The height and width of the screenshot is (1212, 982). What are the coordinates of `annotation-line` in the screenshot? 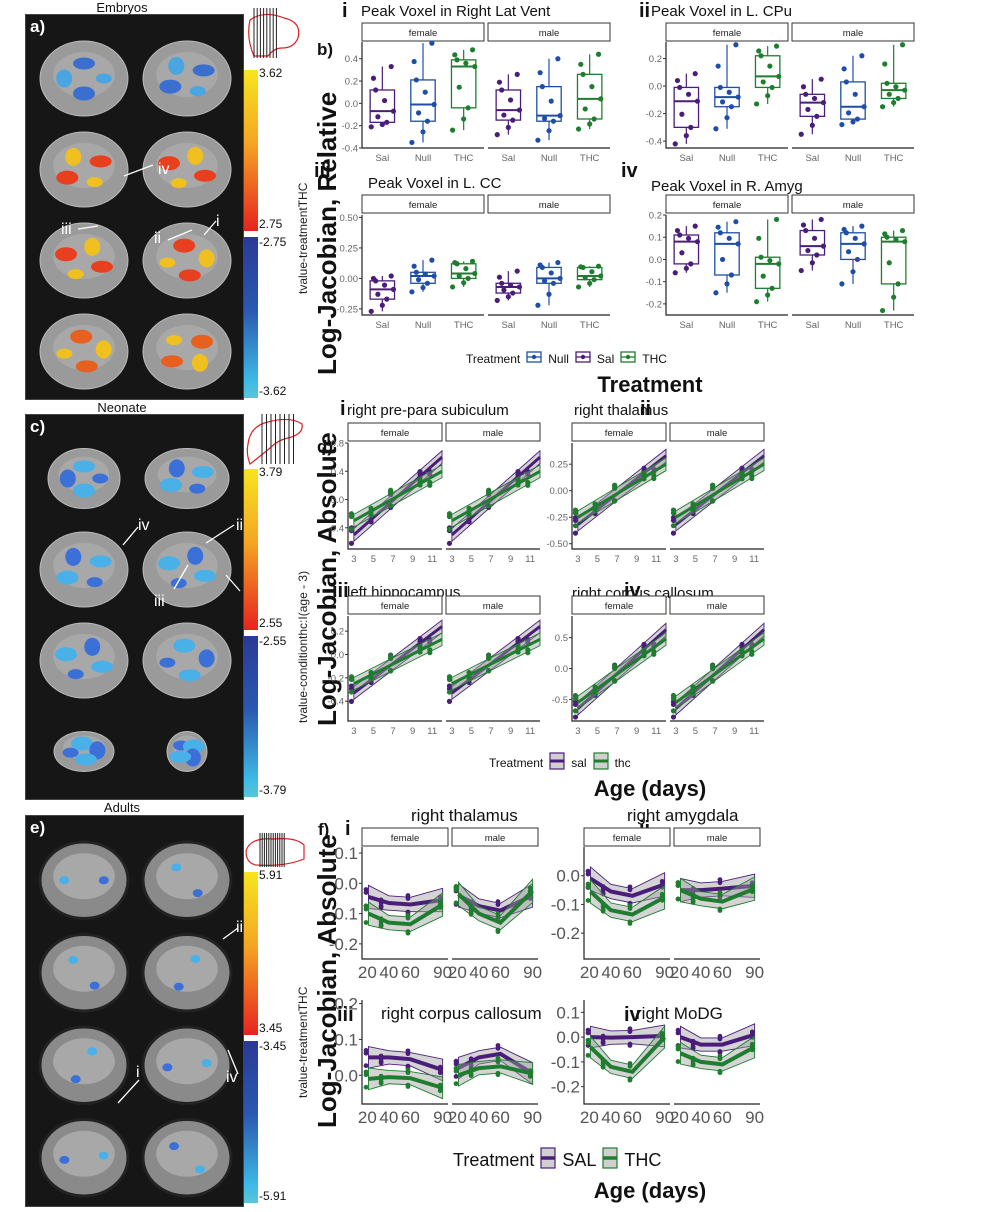 It's located at (88, 227).